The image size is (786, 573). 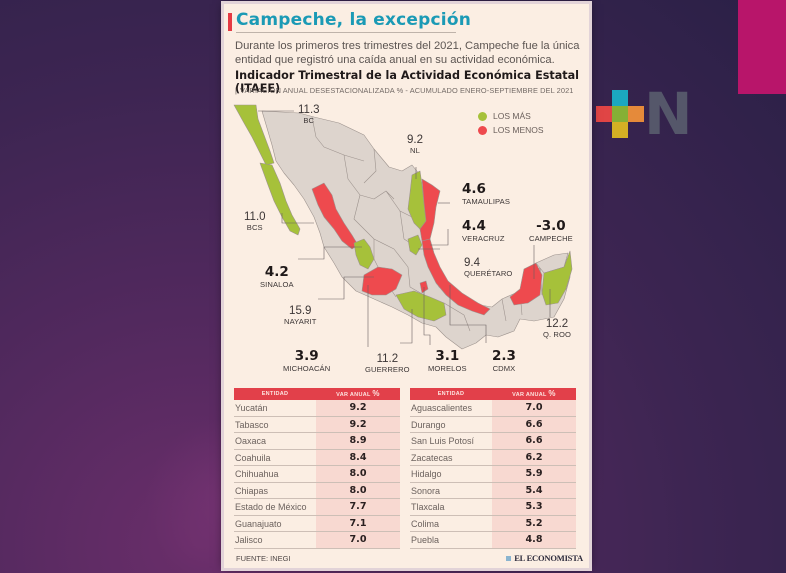 I want to click on subtitle-pipe: |, so click(x=236, y=90).